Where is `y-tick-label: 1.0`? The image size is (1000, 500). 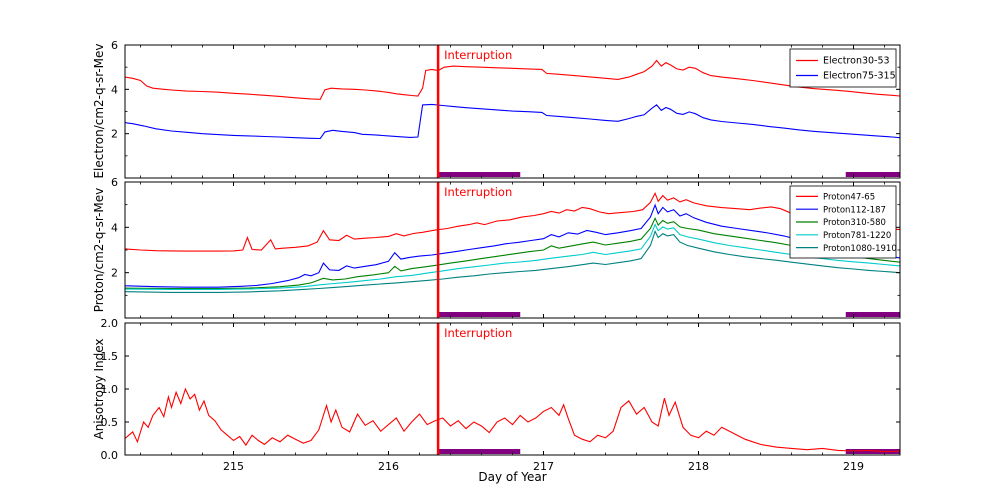 y-tick-label: 1.0 is located at coordinates (110, 389).